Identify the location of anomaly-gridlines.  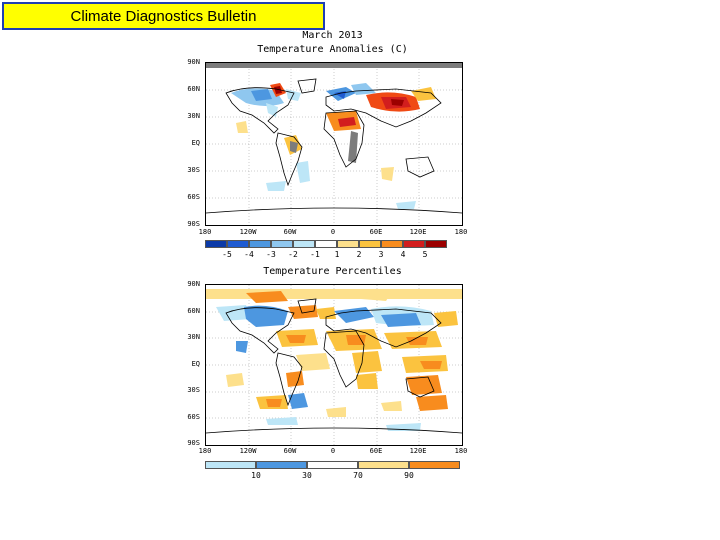
(334, 144).